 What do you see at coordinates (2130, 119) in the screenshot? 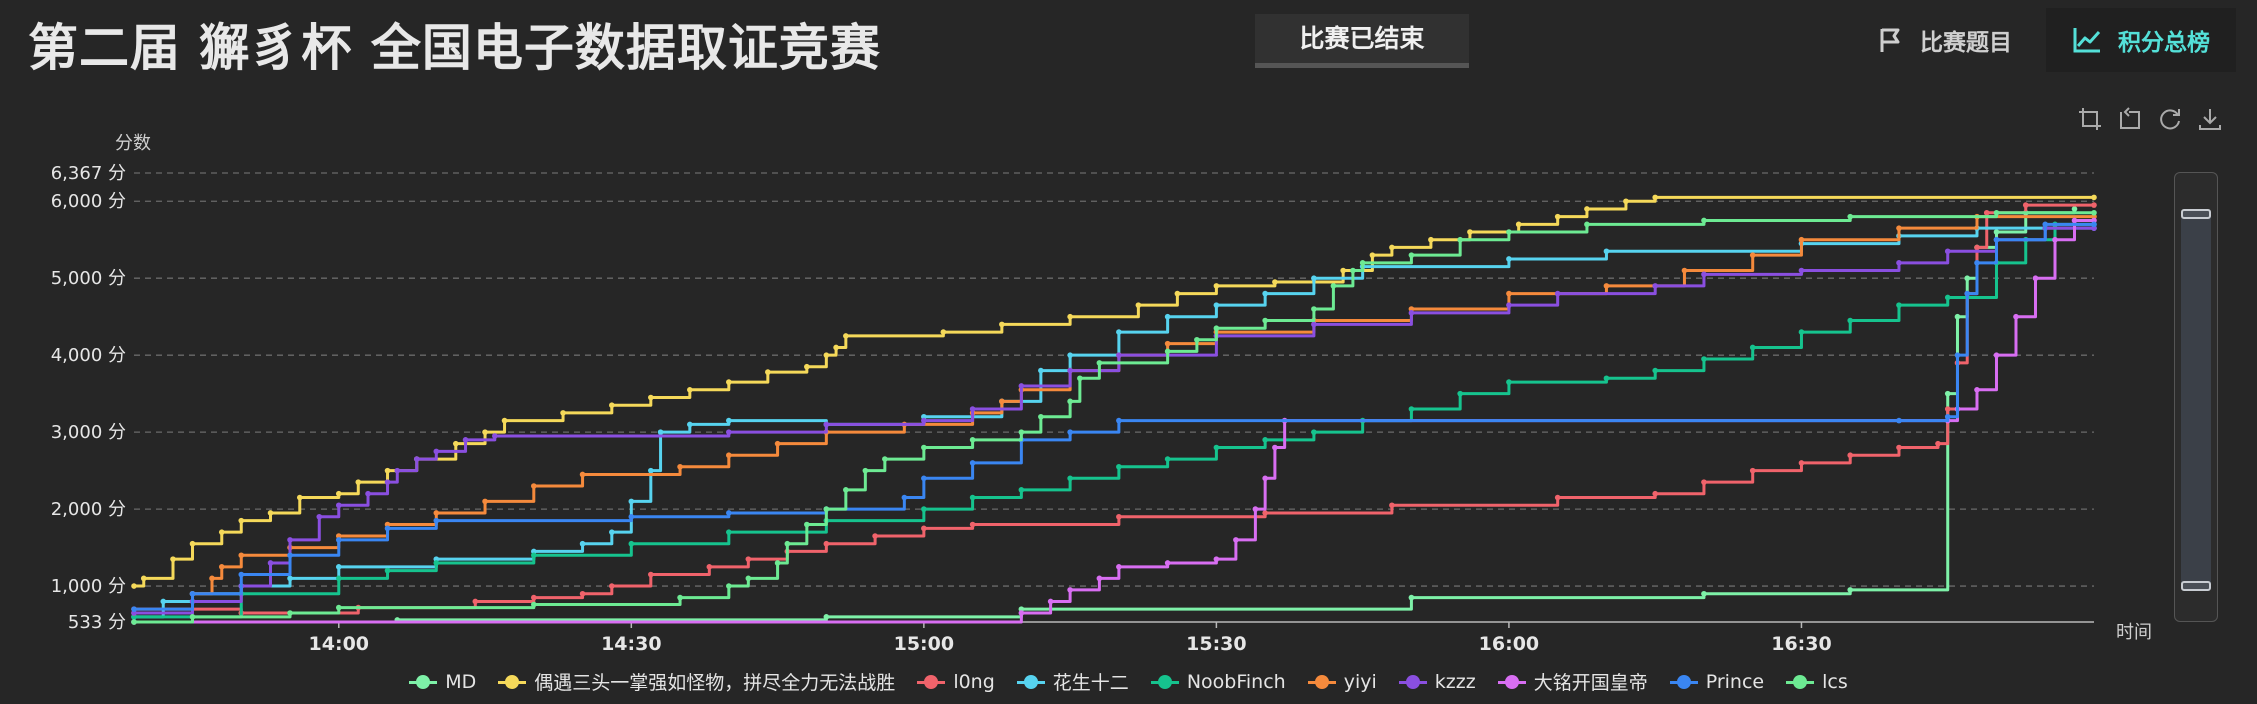
I see `zoom-reset-icon` at bounding box center [2130, 119].